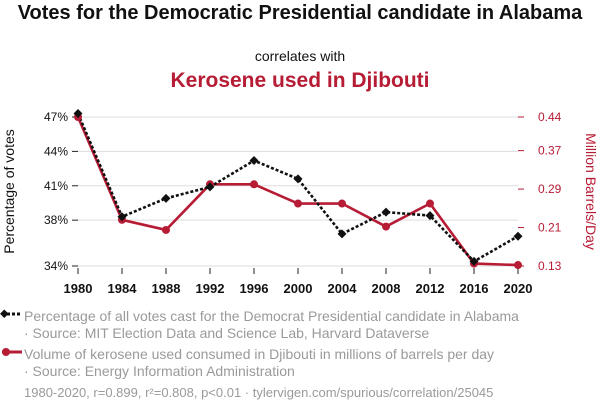  What do you see at coordinates (474, 288) in the screenshot?
I see `x-tick-label: 2016` at bounding box center [474, 288].